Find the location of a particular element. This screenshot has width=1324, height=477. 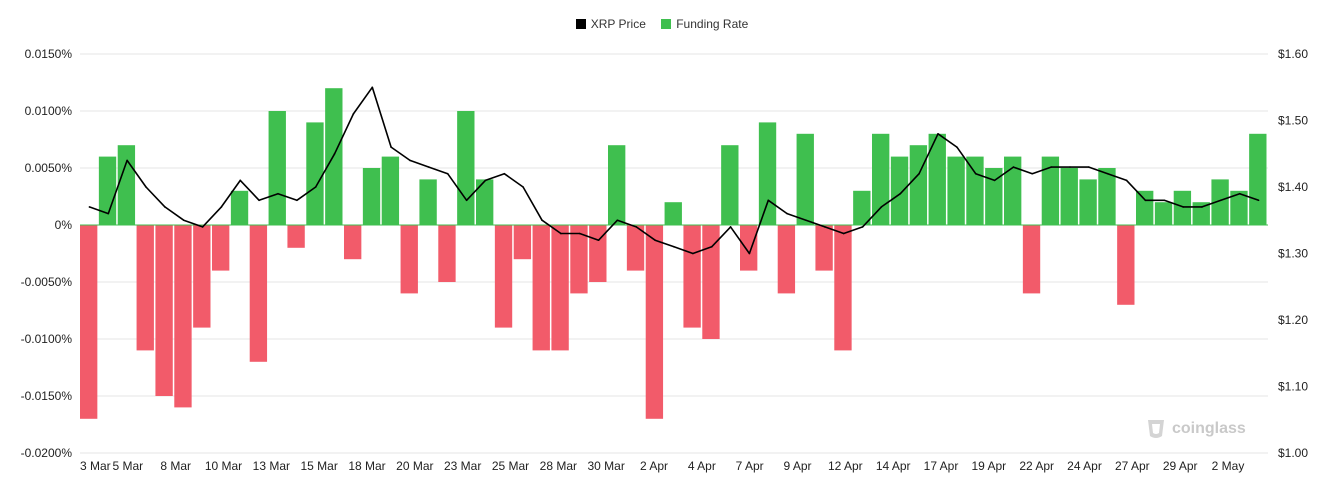

x-tick-label: 24 Apr is located at coordinates (1084, 466).